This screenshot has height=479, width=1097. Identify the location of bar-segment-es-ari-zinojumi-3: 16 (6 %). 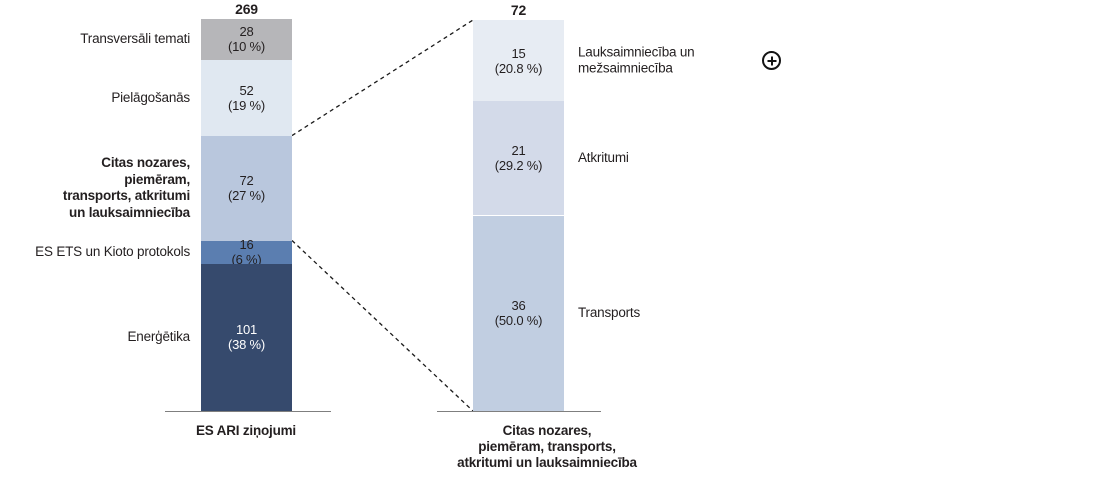
(246, 252).